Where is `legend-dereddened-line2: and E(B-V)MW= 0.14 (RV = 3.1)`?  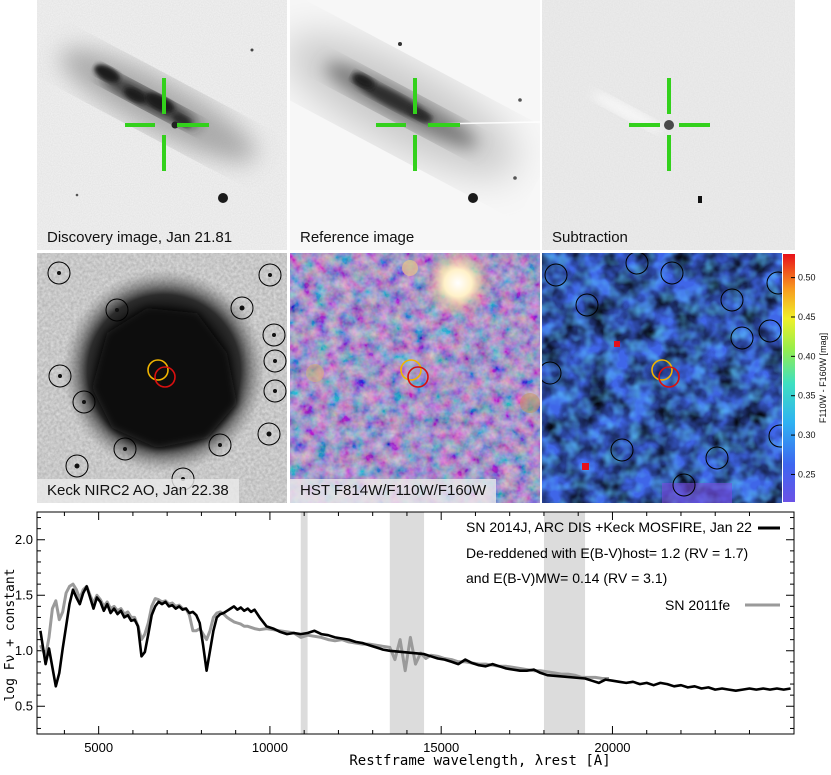
legend-dereddened-line2: and E(B-V)MW= 0.14 (RV = 3.1) is located at coordinates (566, 578).